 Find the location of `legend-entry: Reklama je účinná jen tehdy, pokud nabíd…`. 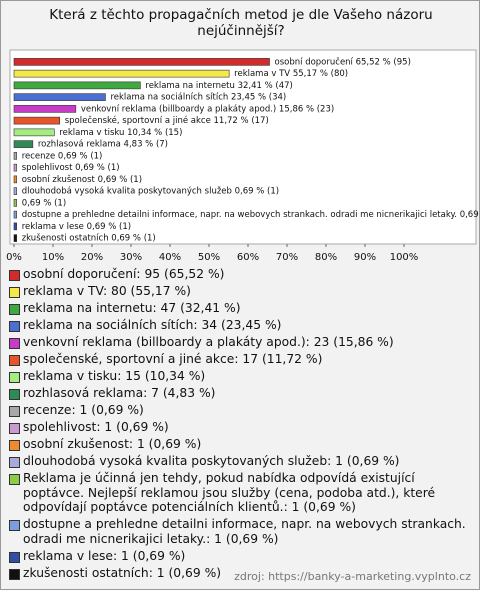

legend-entry: Reklama je účinná jen tehdy, pokud nabíd… is located at coordinates (240, 493).